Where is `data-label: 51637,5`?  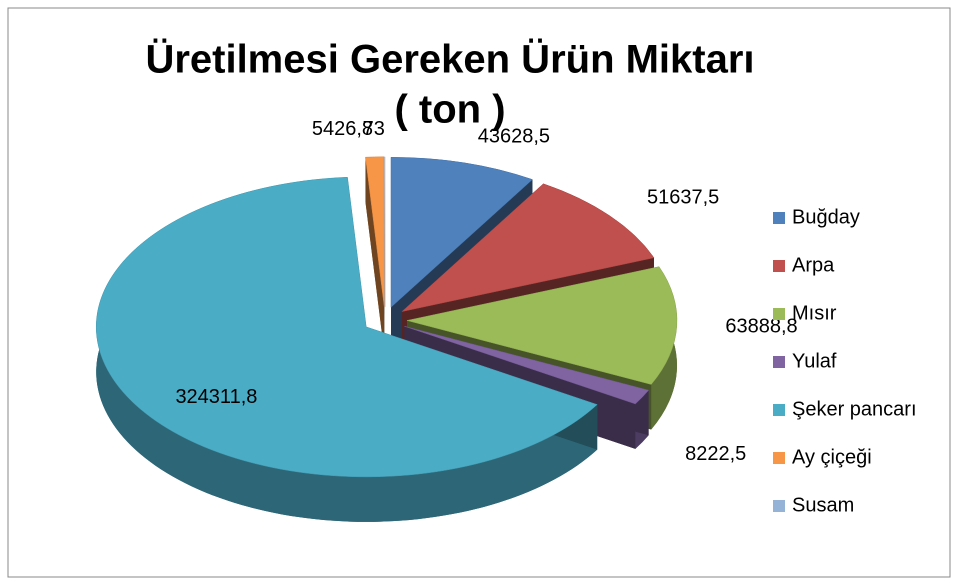 data-label: 51637,5 is located at coordinates (683, 198).